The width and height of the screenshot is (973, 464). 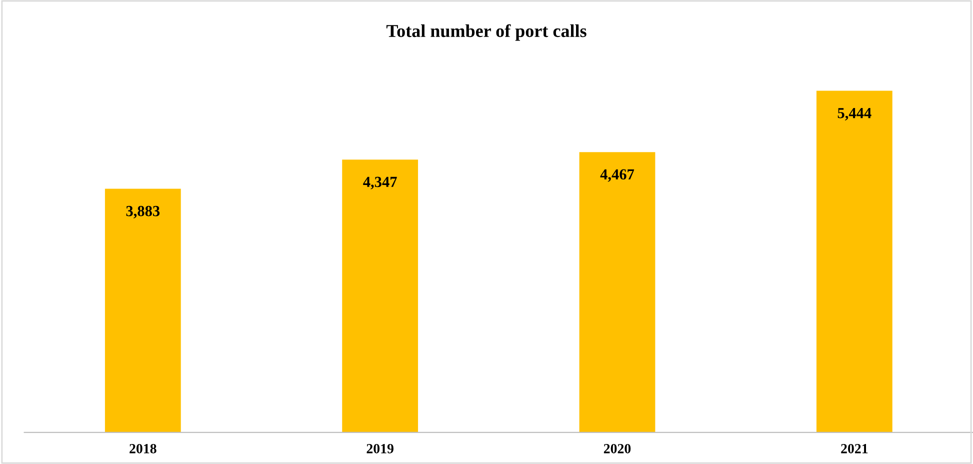 I want to click on data-label: 4,347, so click(x=380, y=183).